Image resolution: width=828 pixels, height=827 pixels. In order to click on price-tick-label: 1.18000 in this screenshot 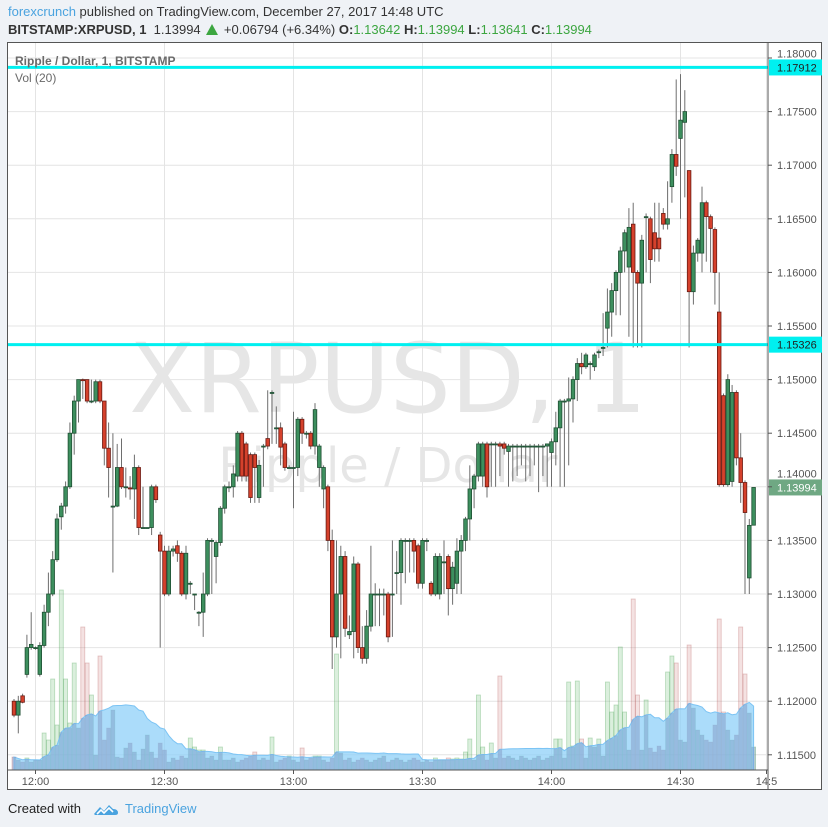, I will do `click(797, 54)`.